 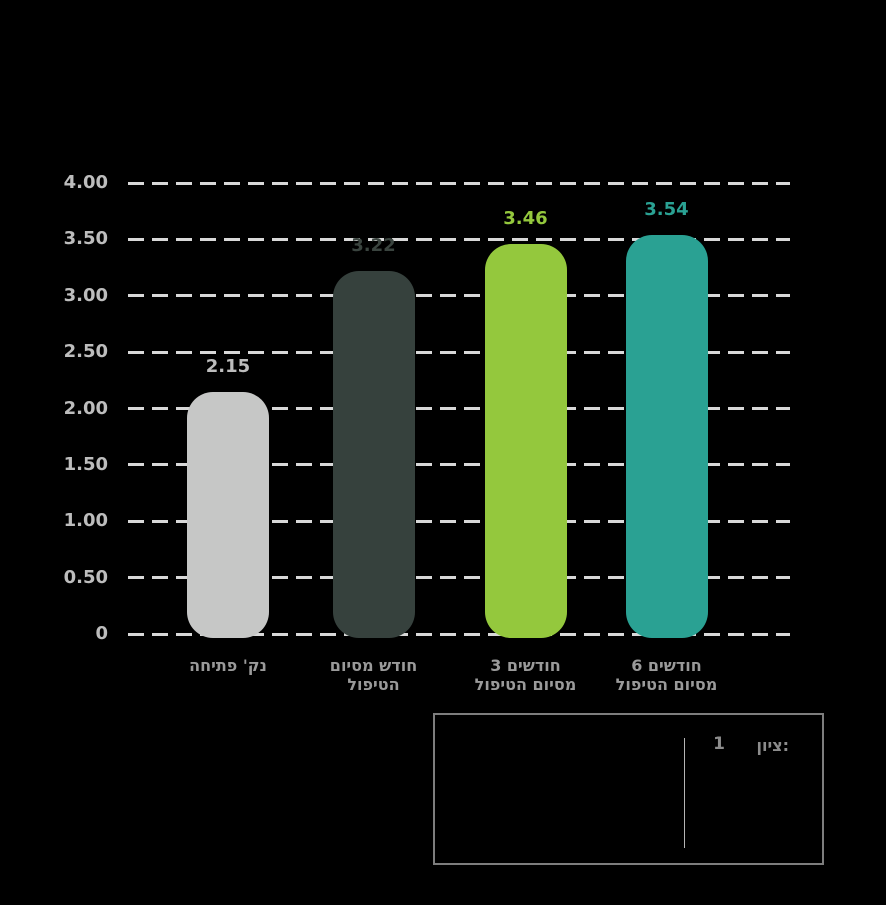 I want to click on score-value: 1, so click(x=719, y=744).